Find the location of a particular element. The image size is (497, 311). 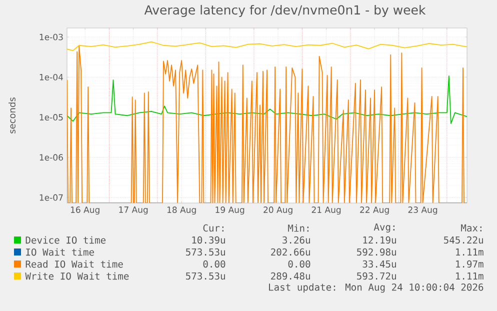

text: 3.26u is located at coordinates (296, 240).